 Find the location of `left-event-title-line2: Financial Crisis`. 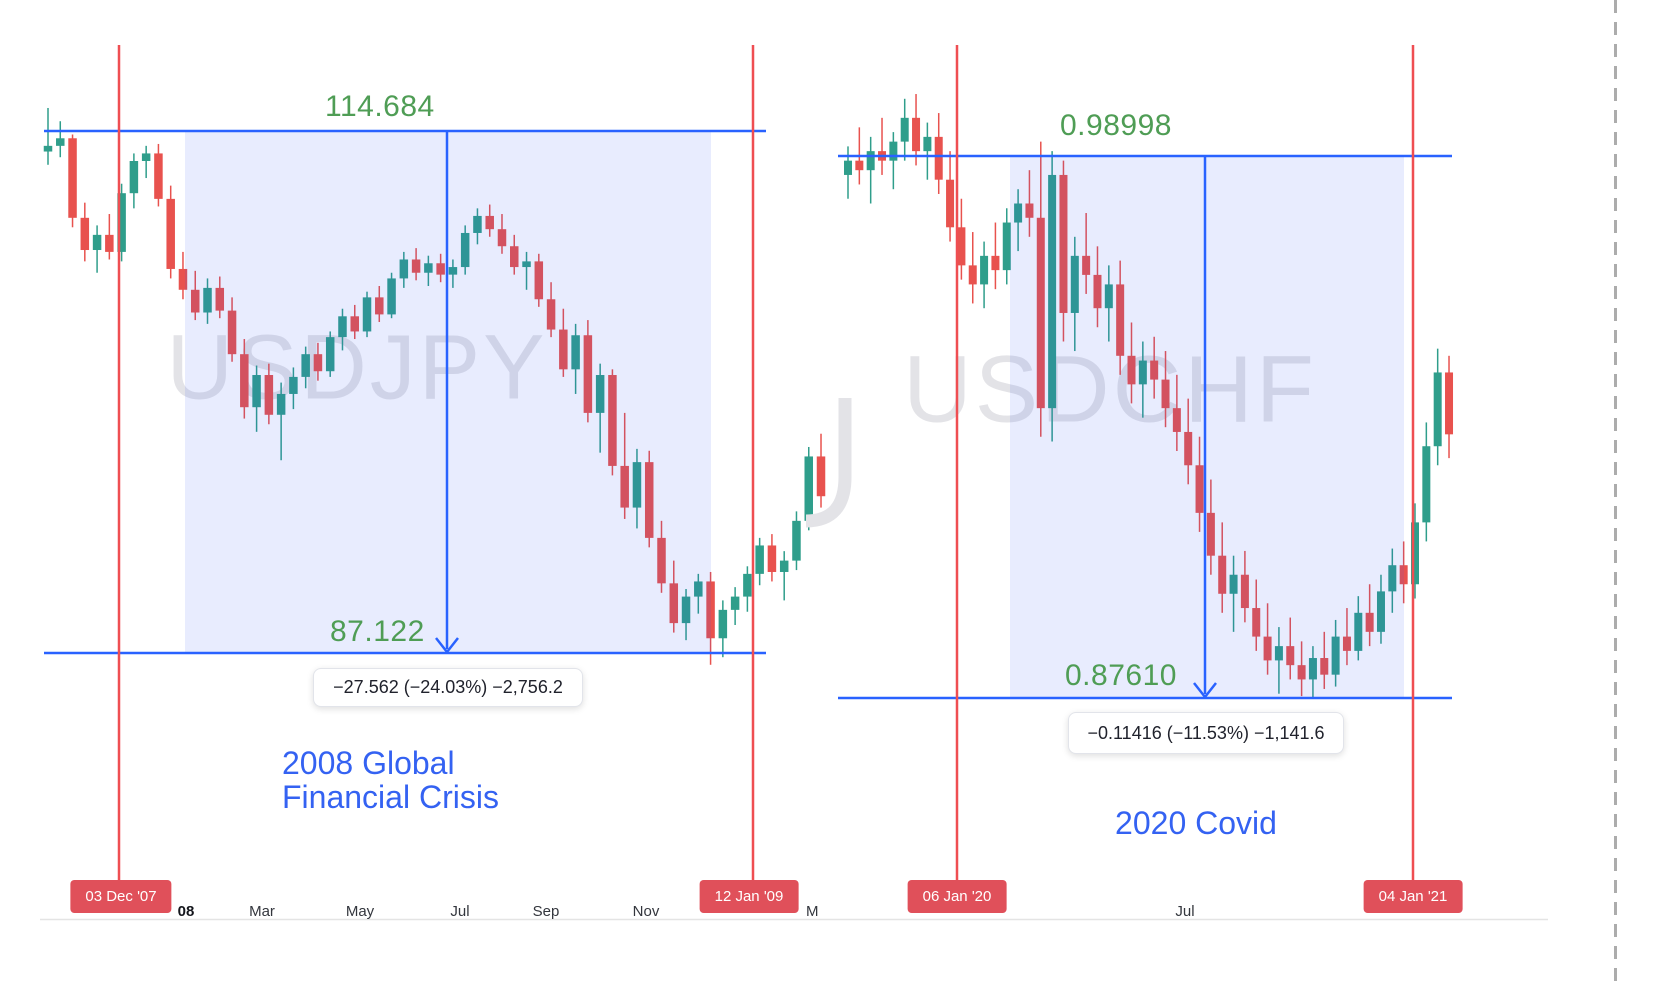

left-event-title-line2: Financial Crisis is located at coordinates (390, 797).